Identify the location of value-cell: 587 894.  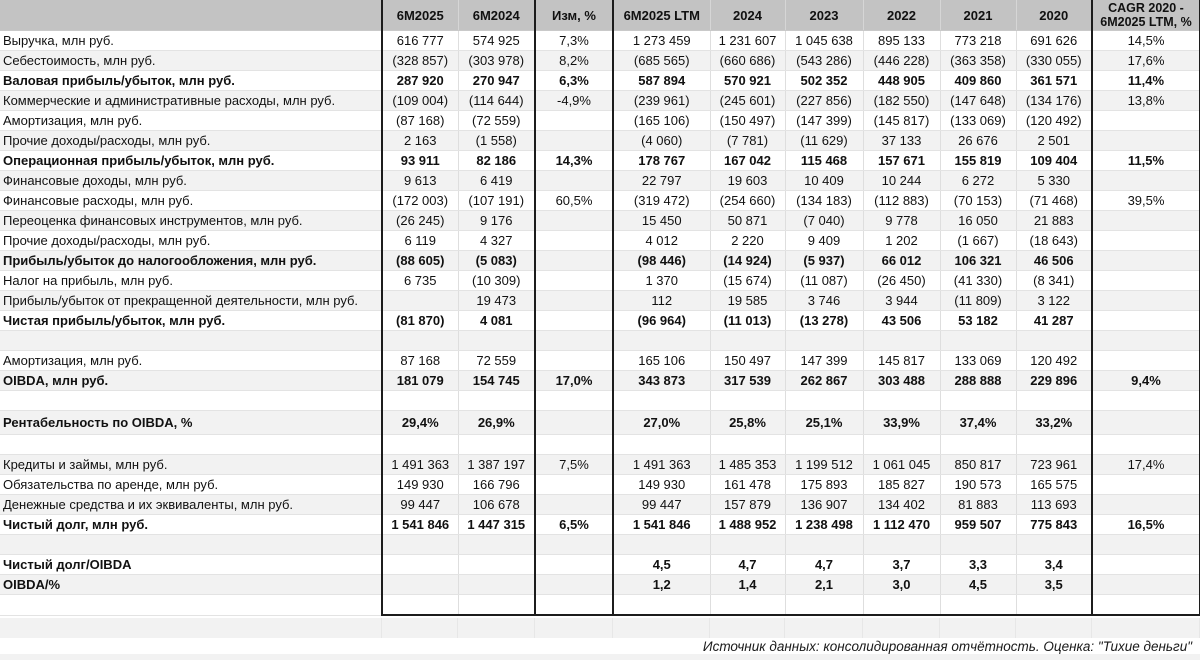
(661, 80).